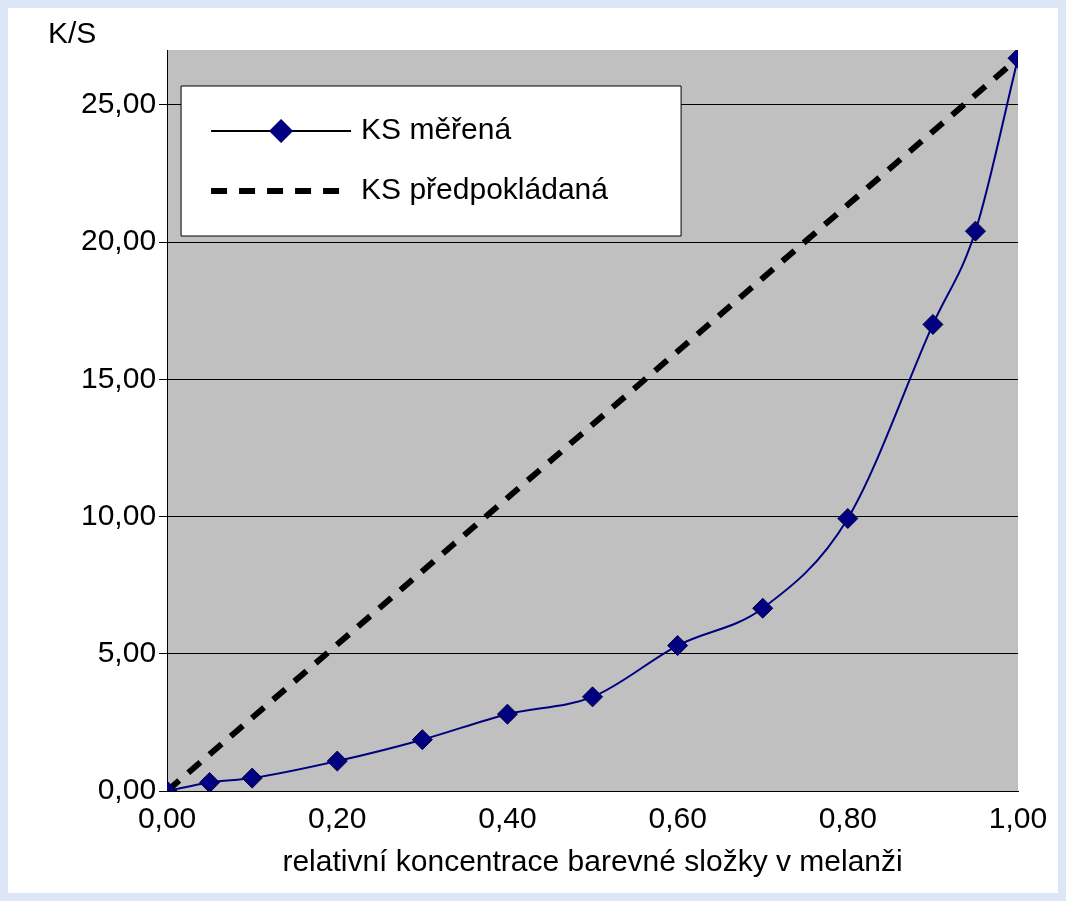  What do you see at coordinates (119, 514) in the screenshot?
I see `y-tick-label: 10,00` at bounding box center [119, 514].